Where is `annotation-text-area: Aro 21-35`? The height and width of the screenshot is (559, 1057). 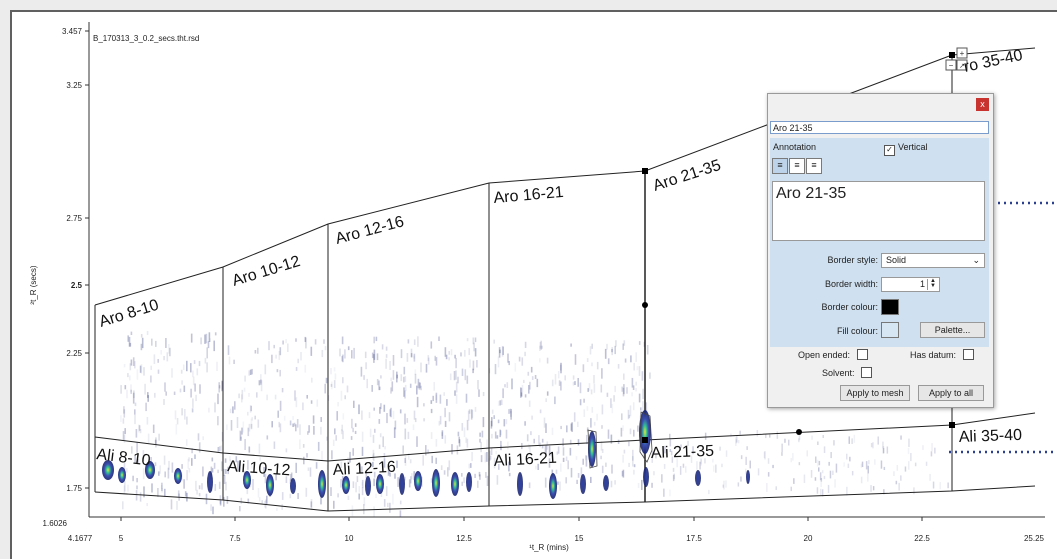 annotation-text-area: Aro 21-35 is located at coordinates (878, 211).